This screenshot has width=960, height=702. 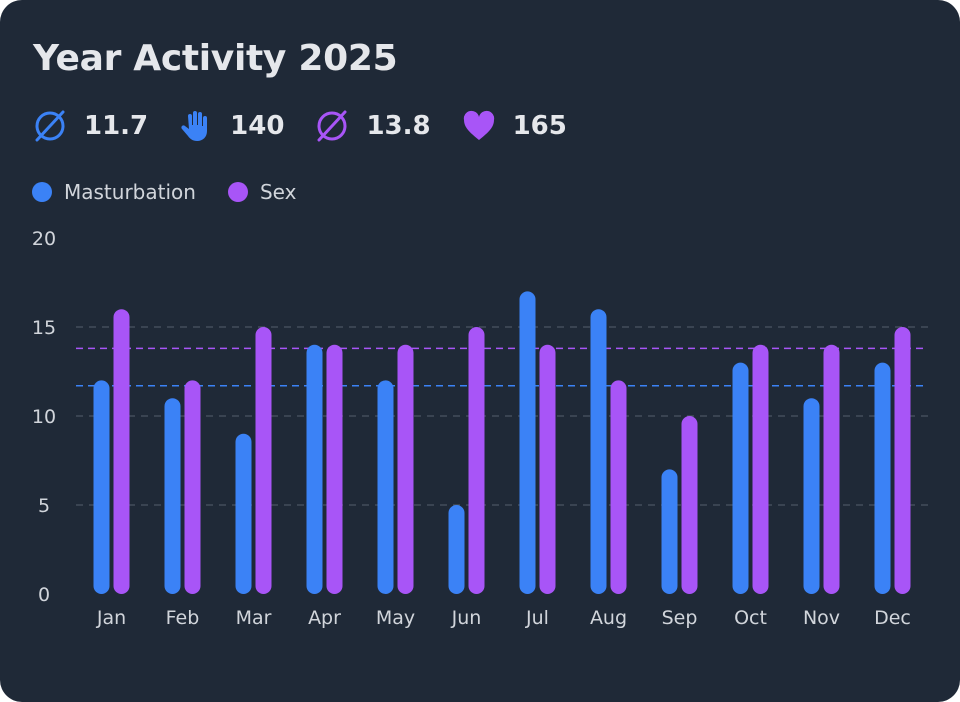 I want to click on bar-masturbation-jun, so click(x=456, y=549).